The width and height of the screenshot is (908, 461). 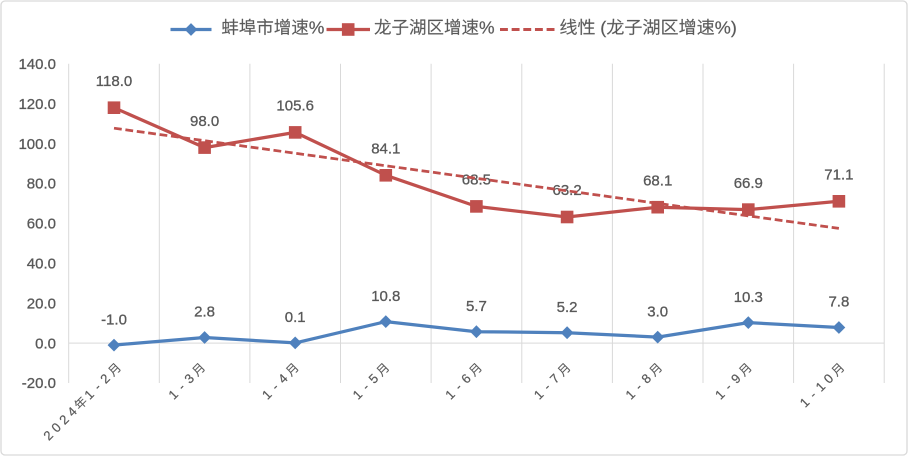 I want to click on svg-text: 3.0, so click(x=657, y=311).